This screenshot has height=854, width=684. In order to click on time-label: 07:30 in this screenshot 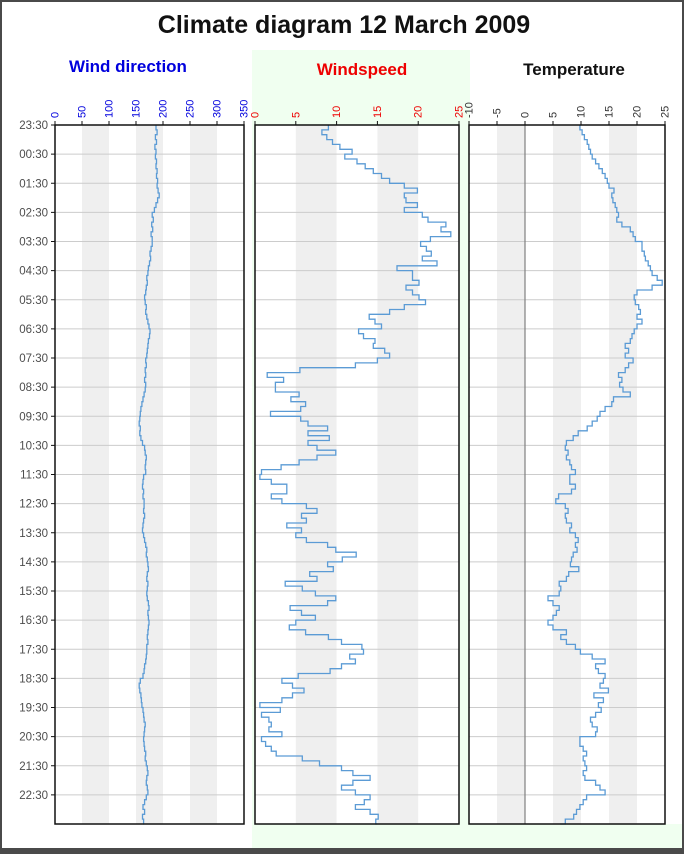, I will do `click(33, 359)`.